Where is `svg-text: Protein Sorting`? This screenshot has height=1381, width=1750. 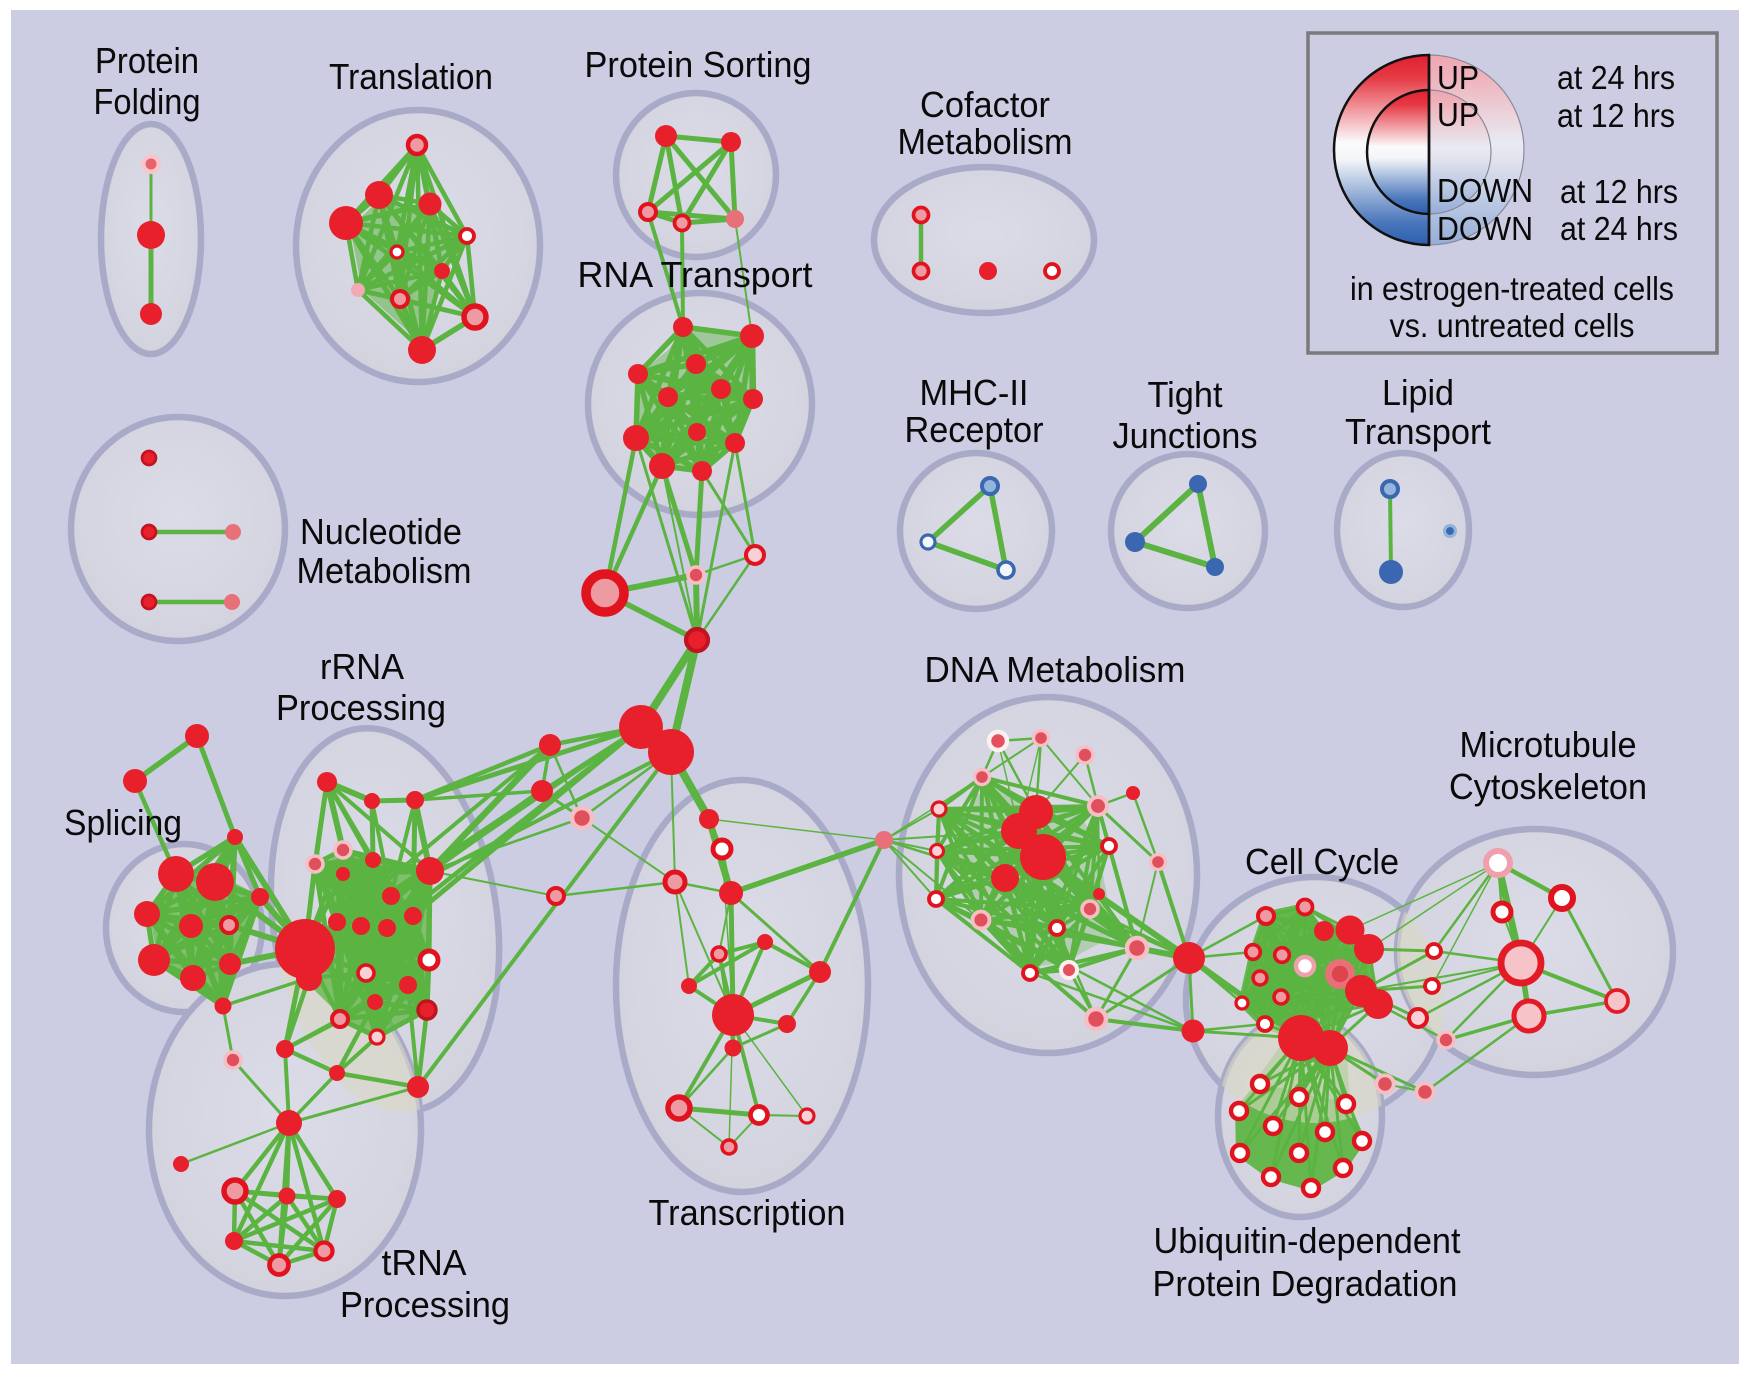 svg-text: Protein Sorting is located at coordinates (698, 64).